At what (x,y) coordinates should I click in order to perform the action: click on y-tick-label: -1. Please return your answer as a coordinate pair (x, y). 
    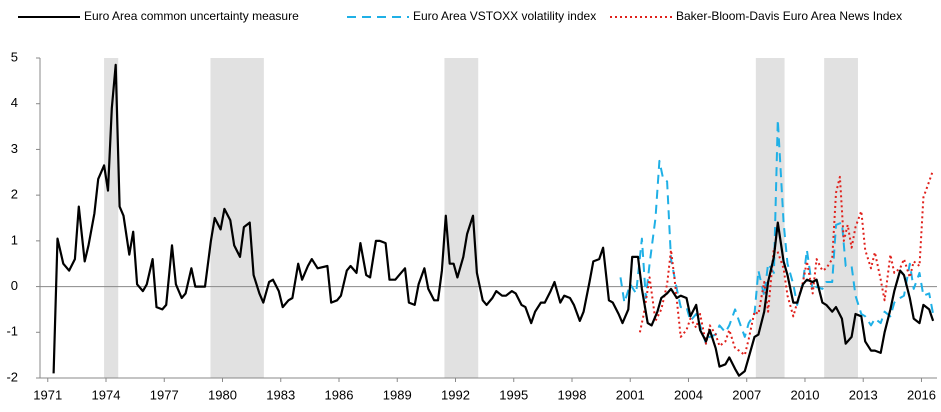
    Looking at the image, I should click on (12, 331).